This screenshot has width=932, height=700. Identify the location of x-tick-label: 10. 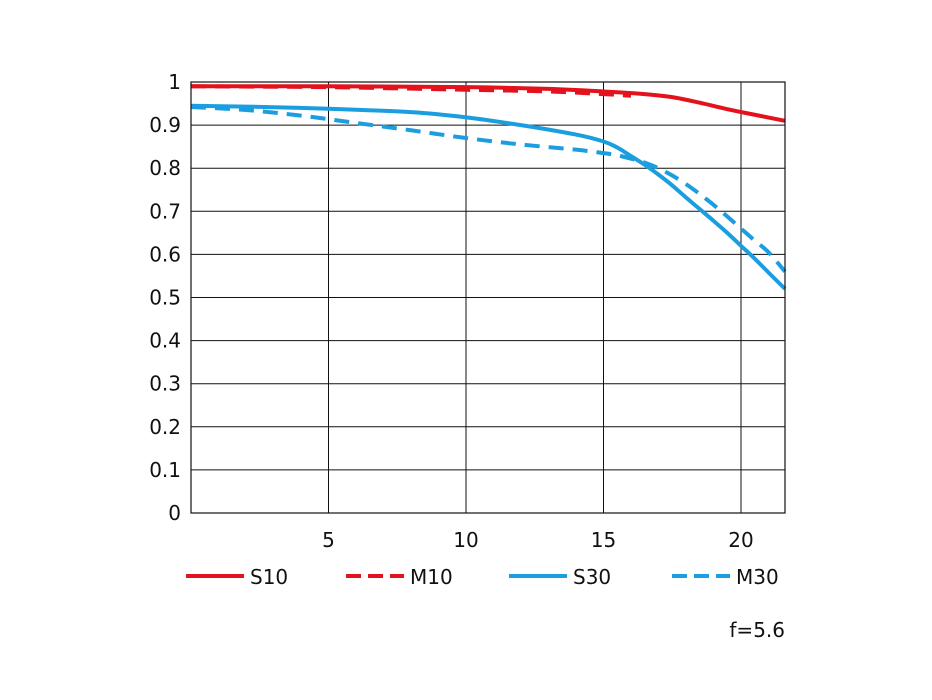
(465, 540).